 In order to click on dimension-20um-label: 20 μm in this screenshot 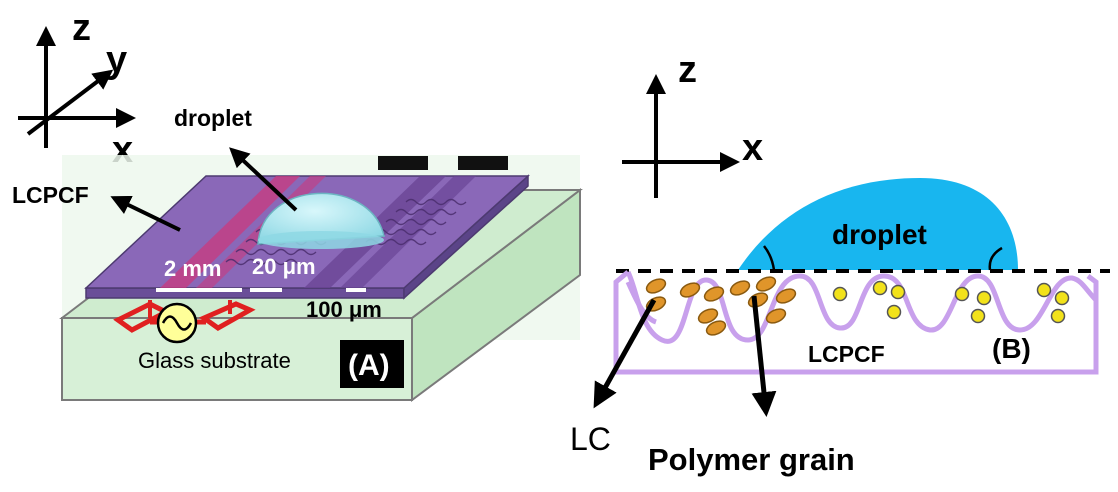, I will do `click(284, 266)`.